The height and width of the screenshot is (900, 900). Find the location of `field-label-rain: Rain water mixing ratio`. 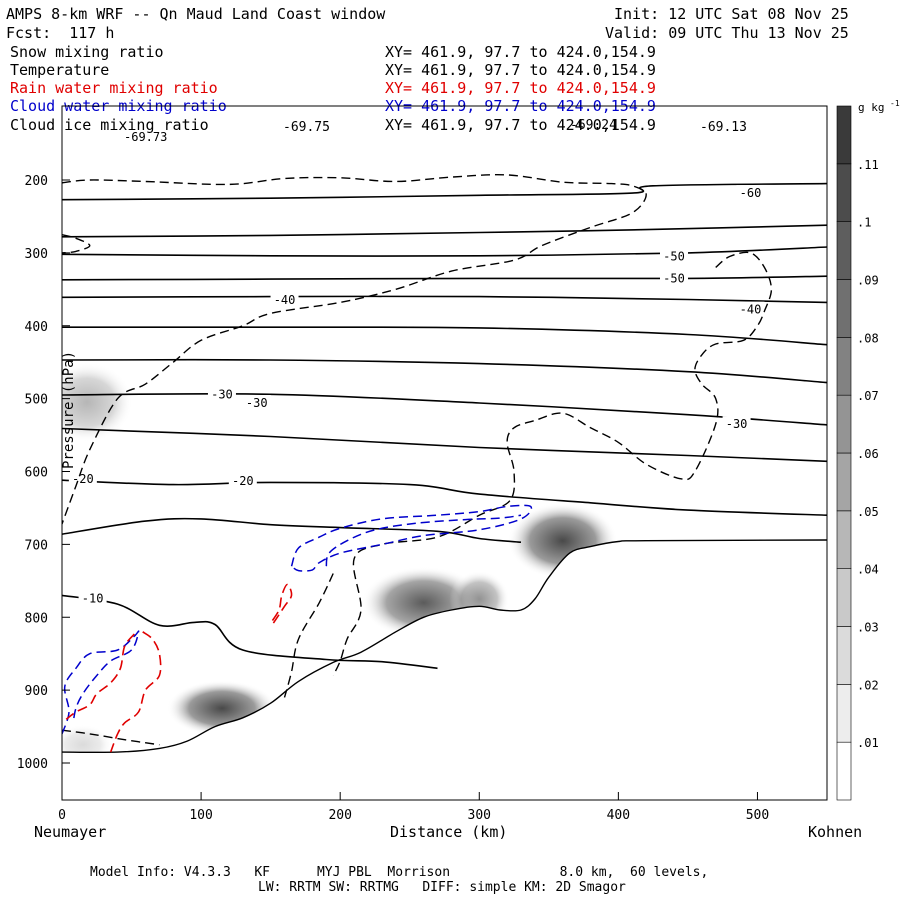

field-label-rain: Rain water mixing ratio is located at coordinates (114, 88).